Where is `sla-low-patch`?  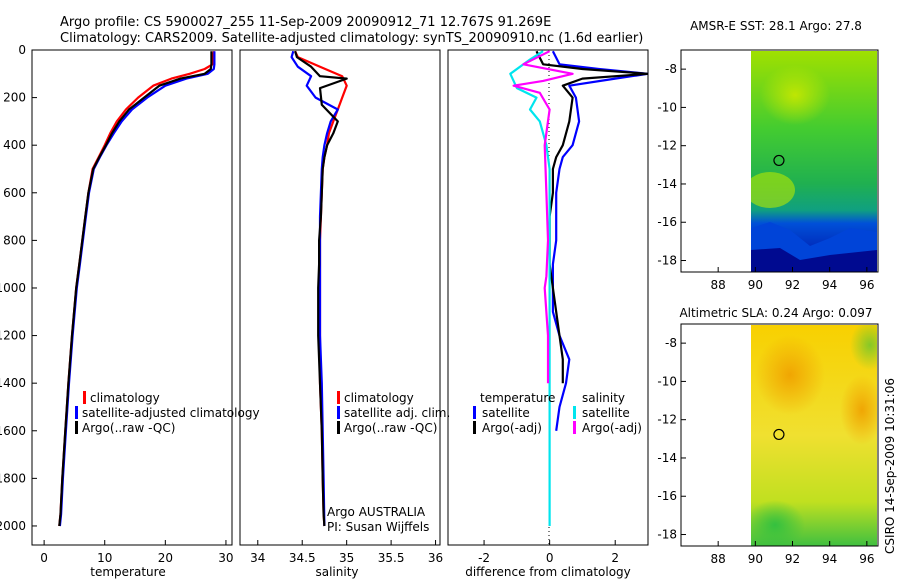
sla-low-patch is located at coordinates (778, 523).